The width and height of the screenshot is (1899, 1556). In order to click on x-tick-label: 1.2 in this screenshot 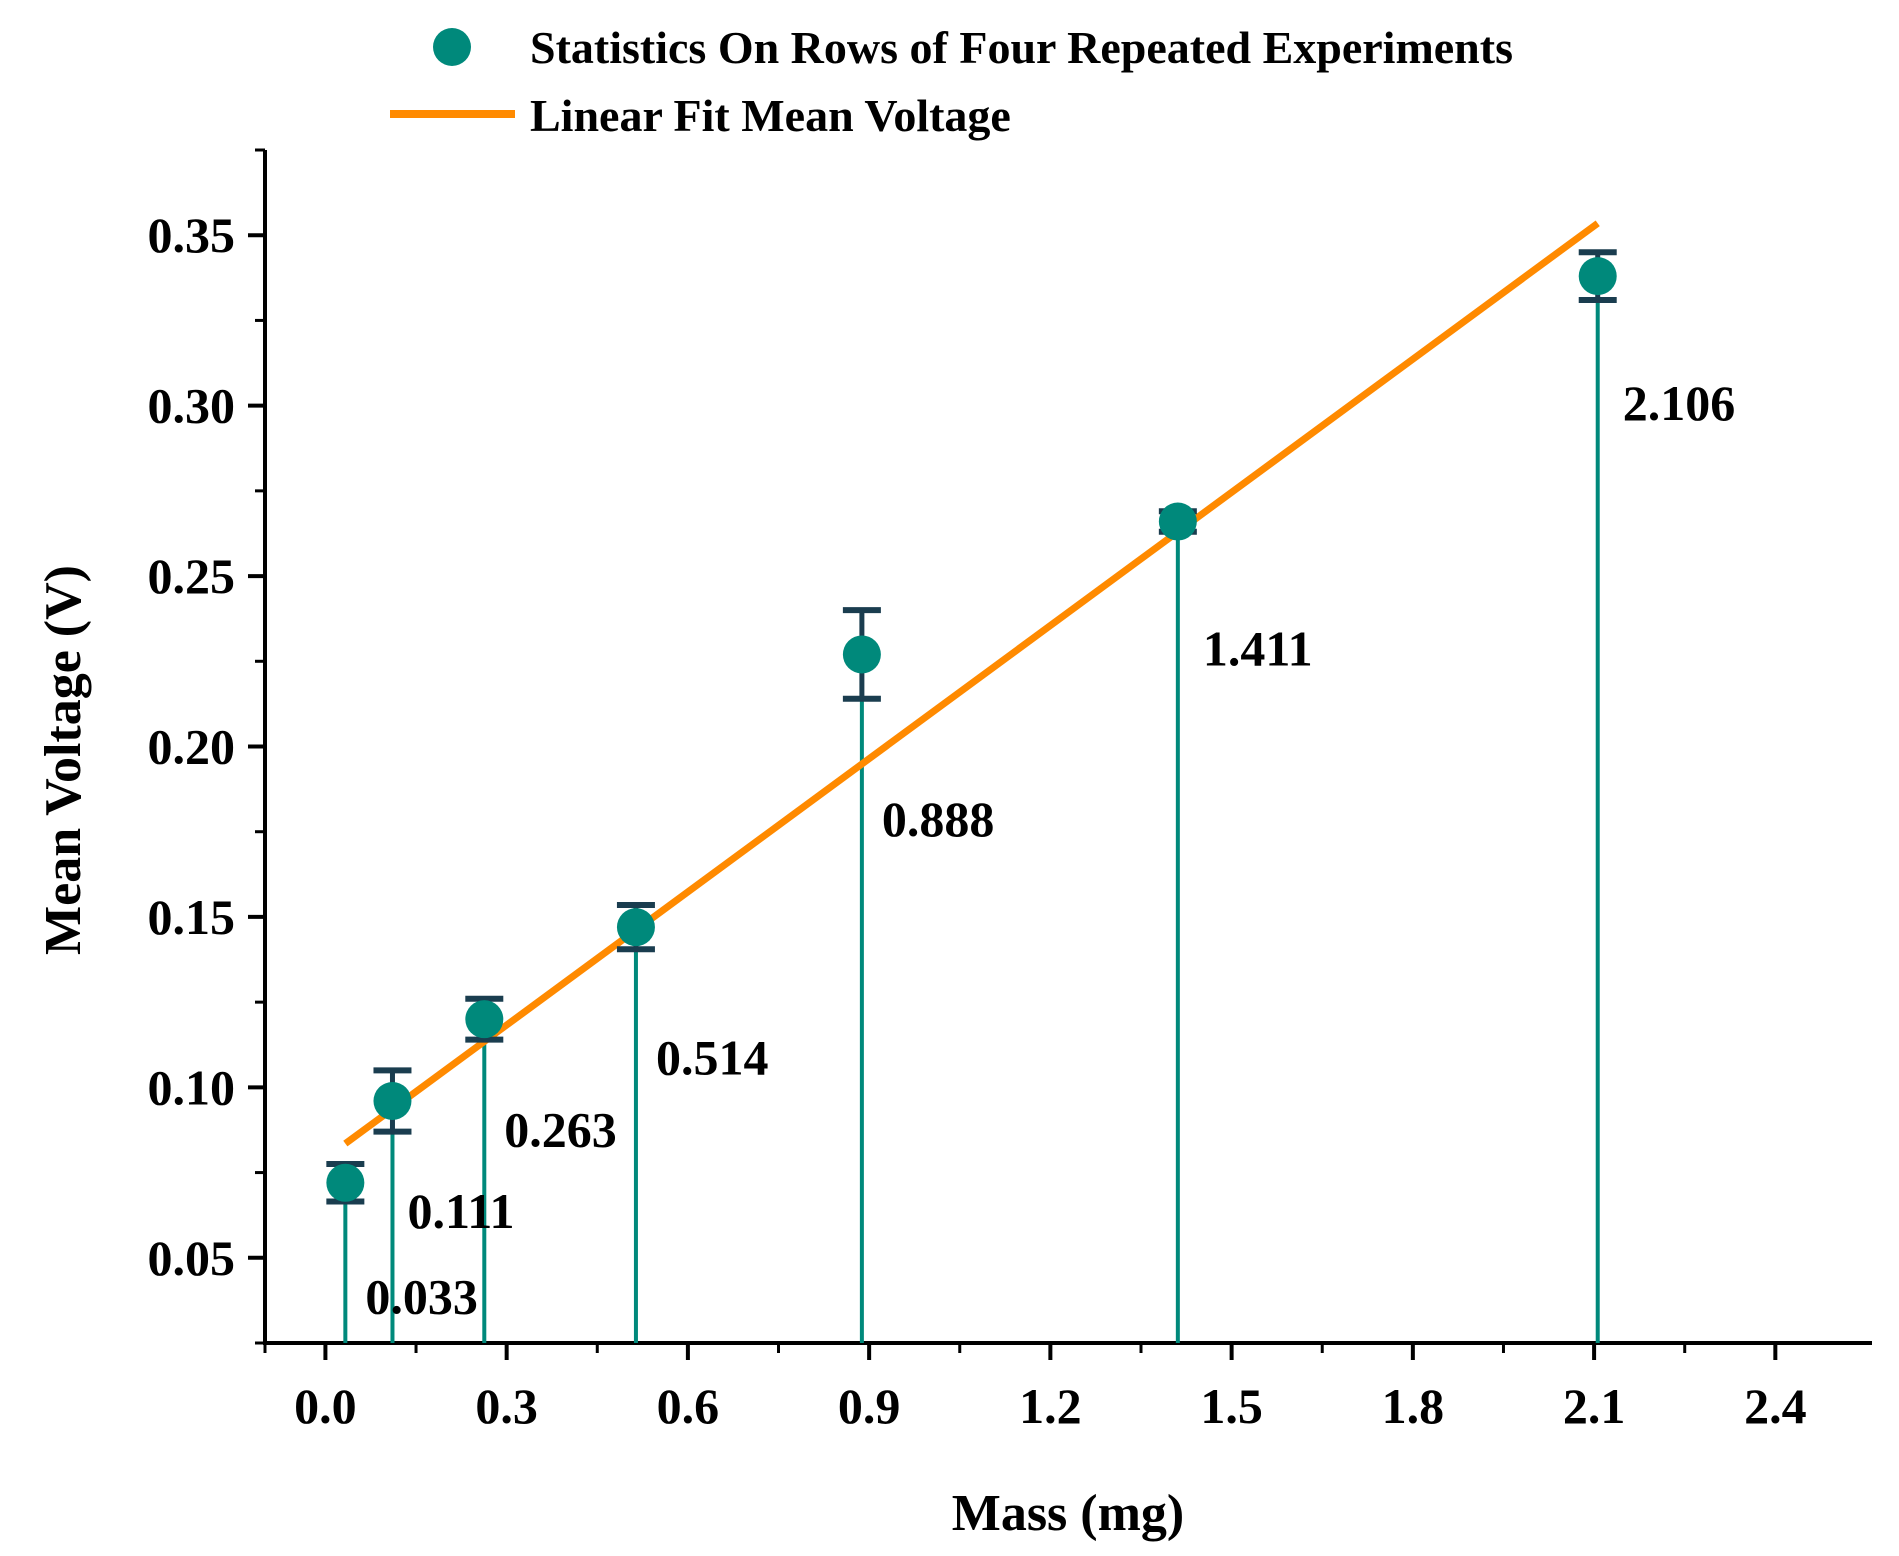, I will do `click(1050, 1406)`.